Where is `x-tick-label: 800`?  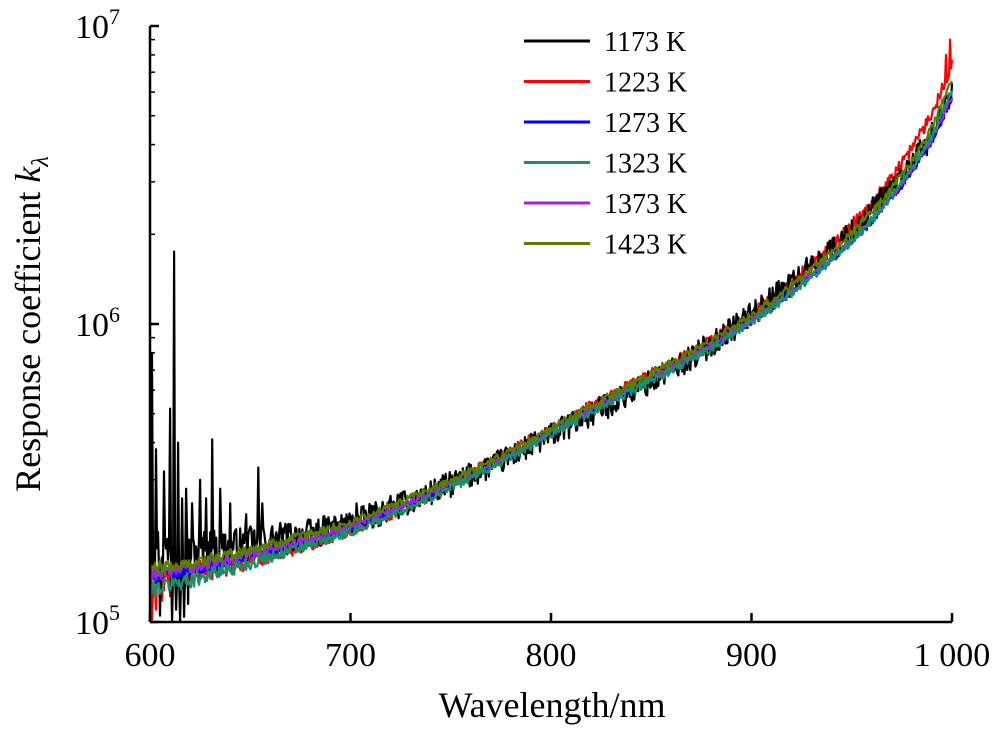 x-tick-label: 800 is located at coordinates (551, 655).